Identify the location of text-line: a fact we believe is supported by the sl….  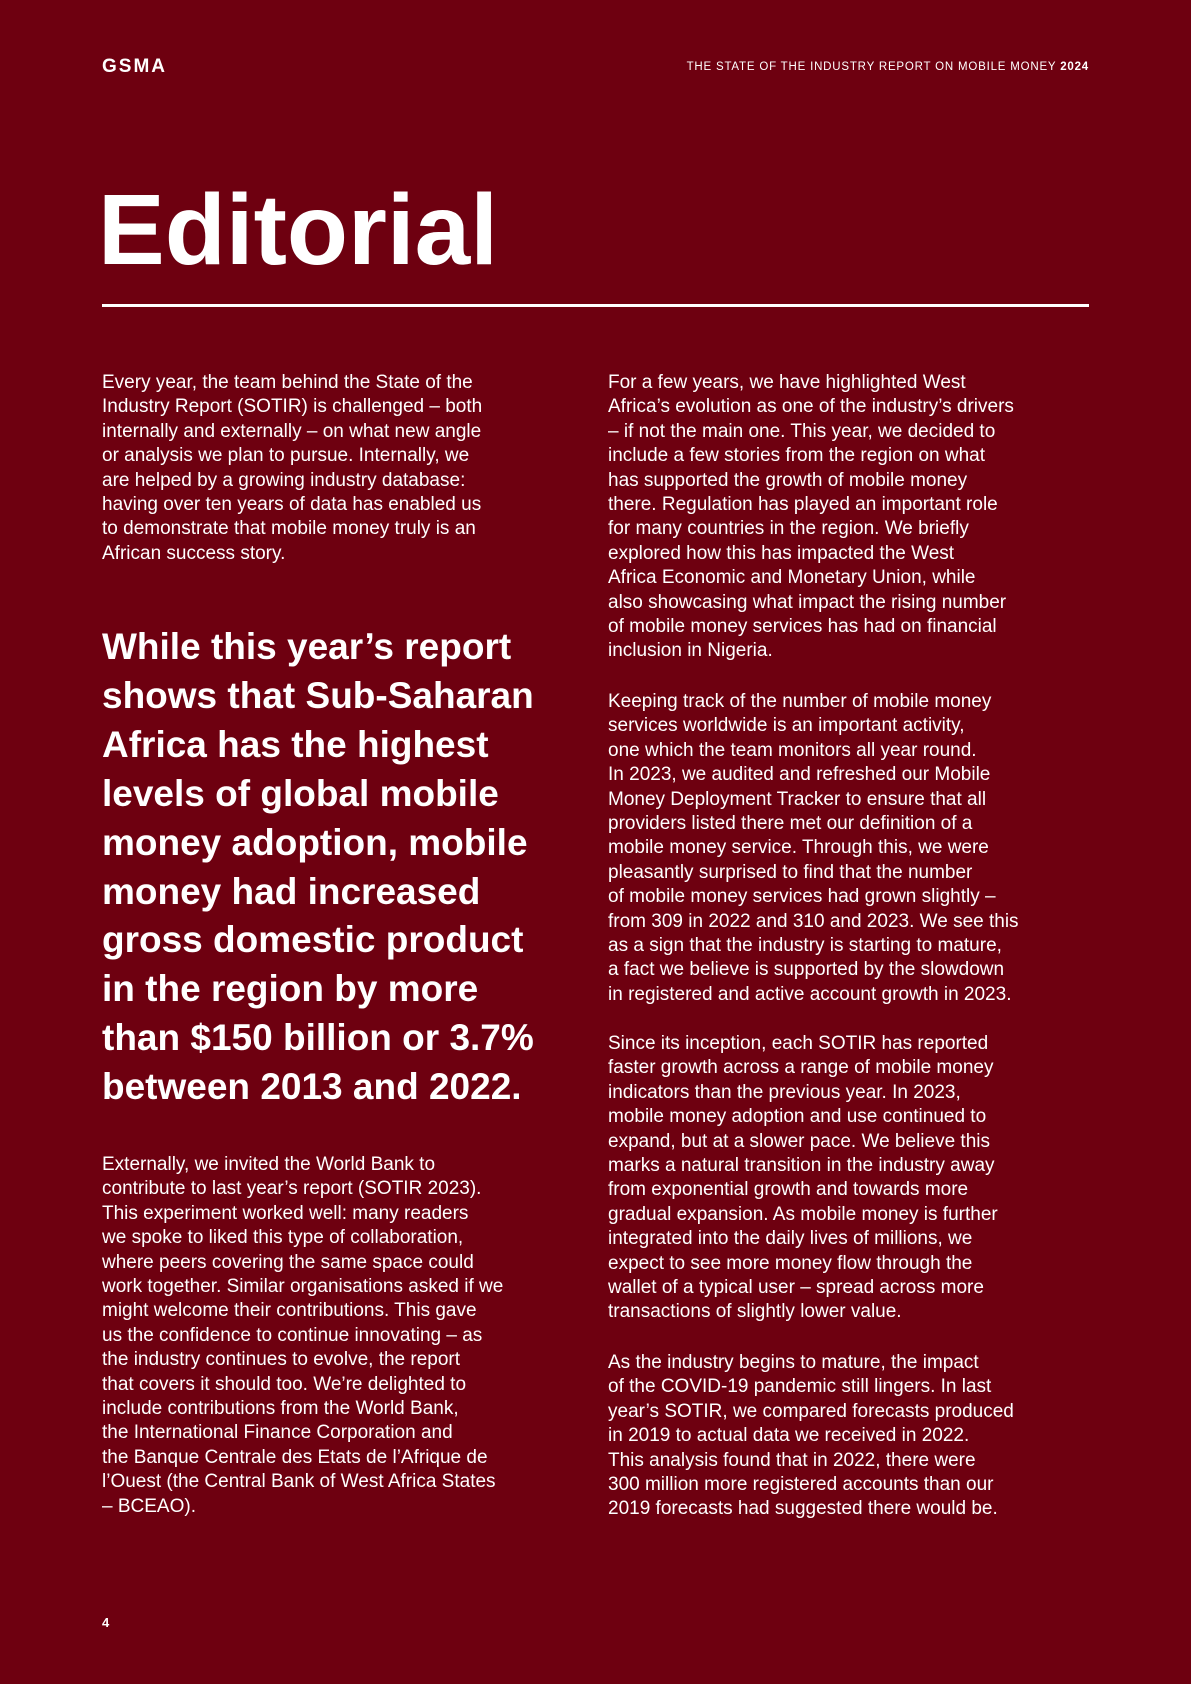
(806, 970).